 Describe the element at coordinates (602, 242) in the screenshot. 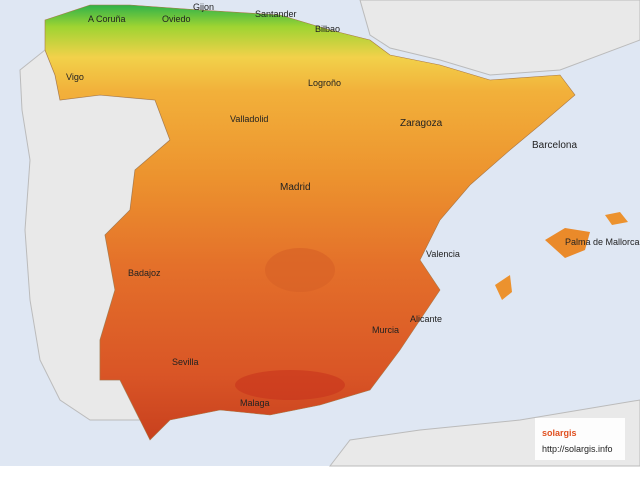

I see `city-label: Palma de Mallorca` at that location.